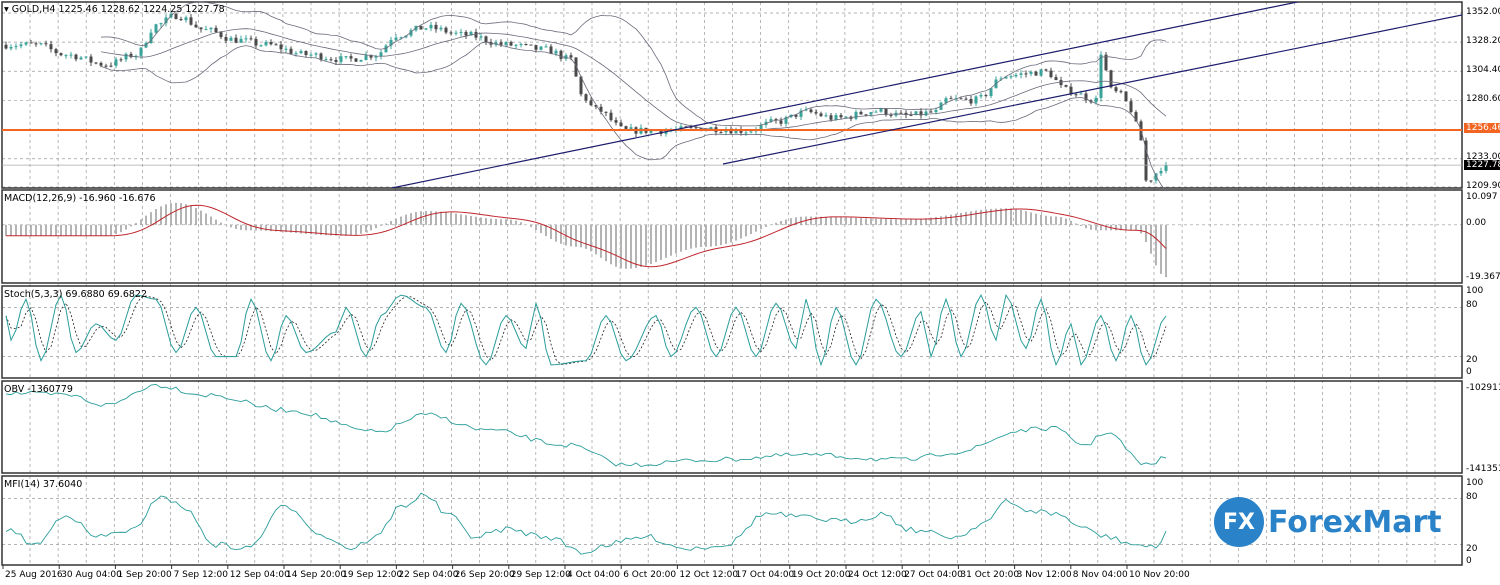  What do you see at coordinates (1482, 128) in the screenshot?
I see `support-price-tag: 1256.46` at bounding box center [1482, 128].